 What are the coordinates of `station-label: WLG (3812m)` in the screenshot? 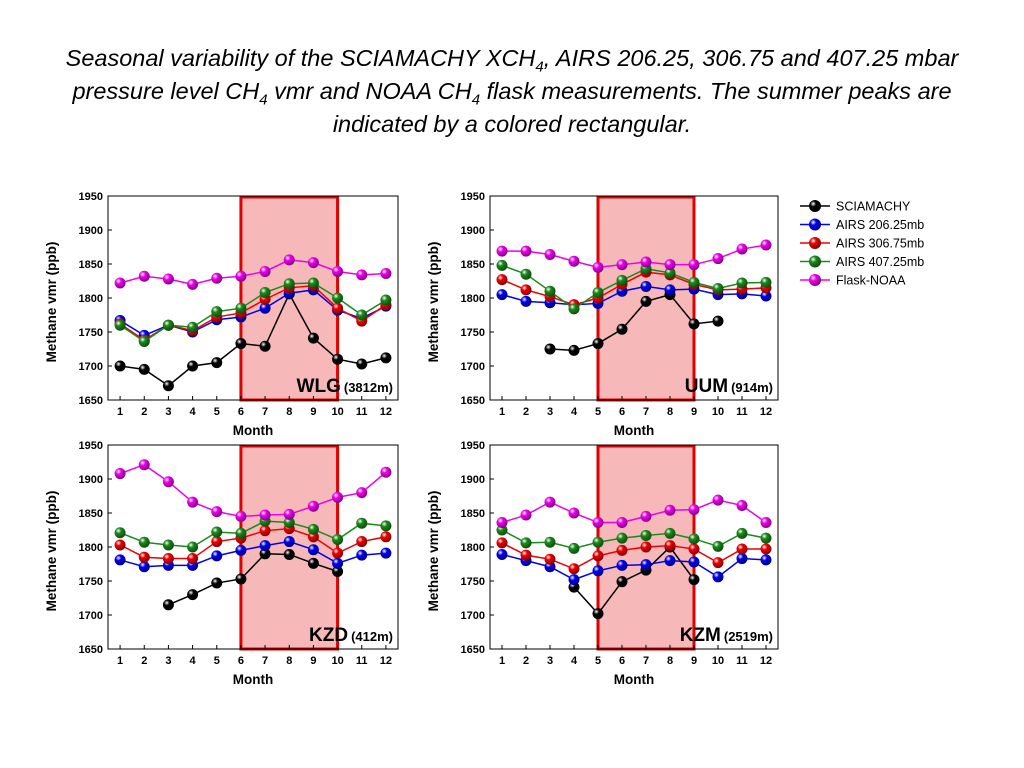 It's located at (345, 386).